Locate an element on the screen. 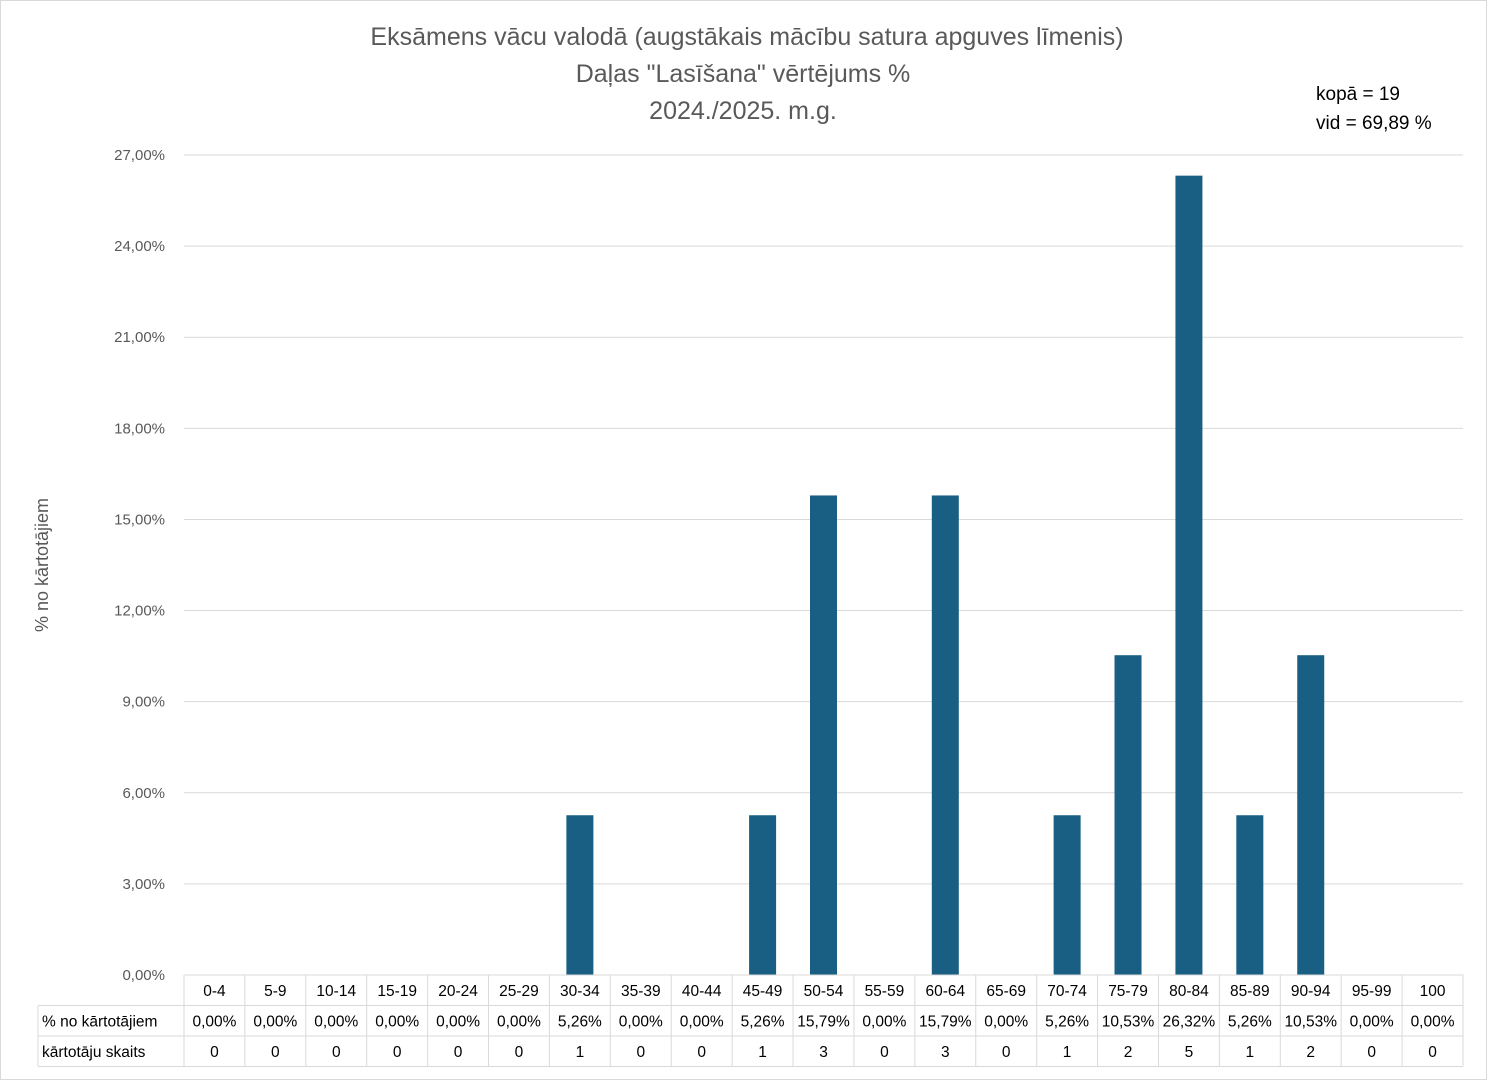  table-row-header: kārtotāju skaits is located at coordinates (94, 1052).